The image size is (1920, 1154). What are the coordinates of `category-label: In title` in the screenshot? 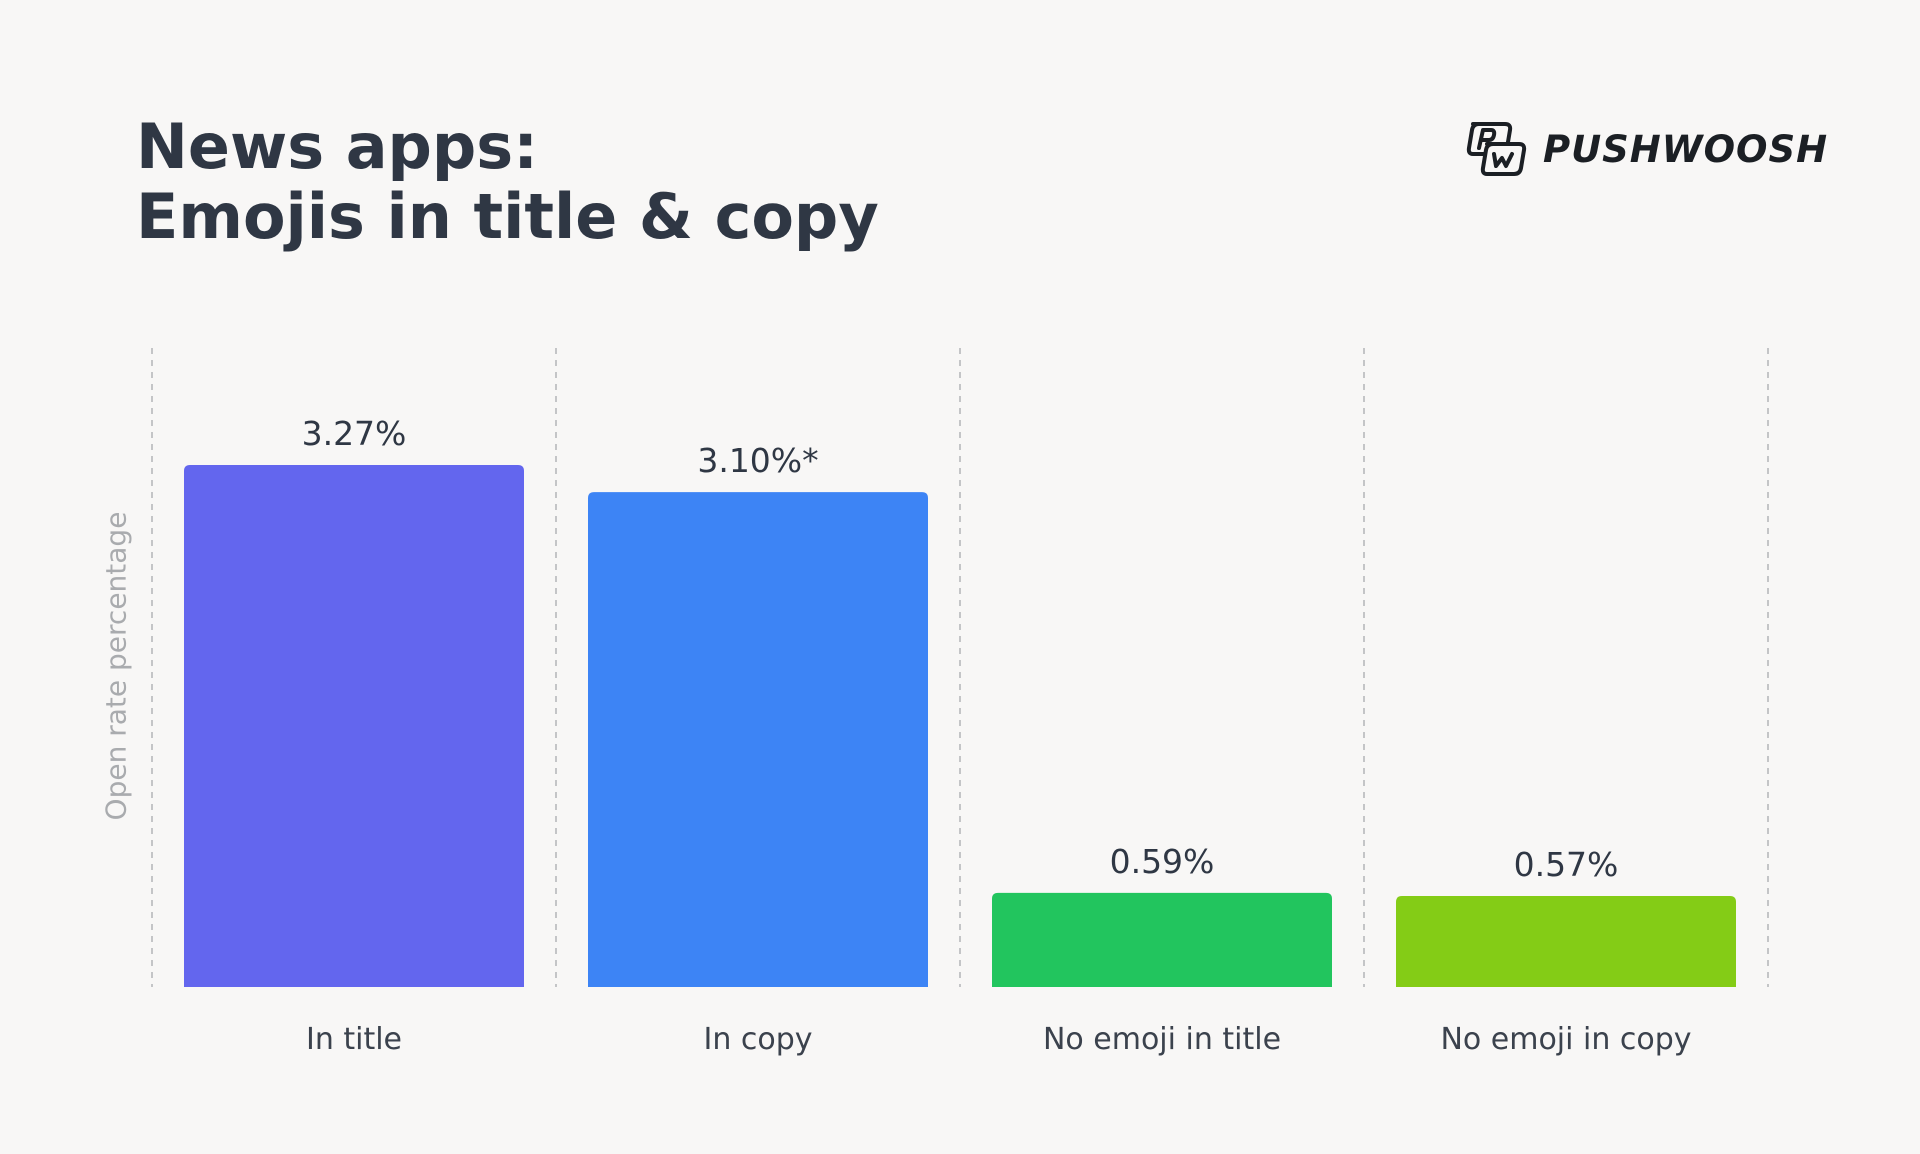 It's located at (354, 1039).